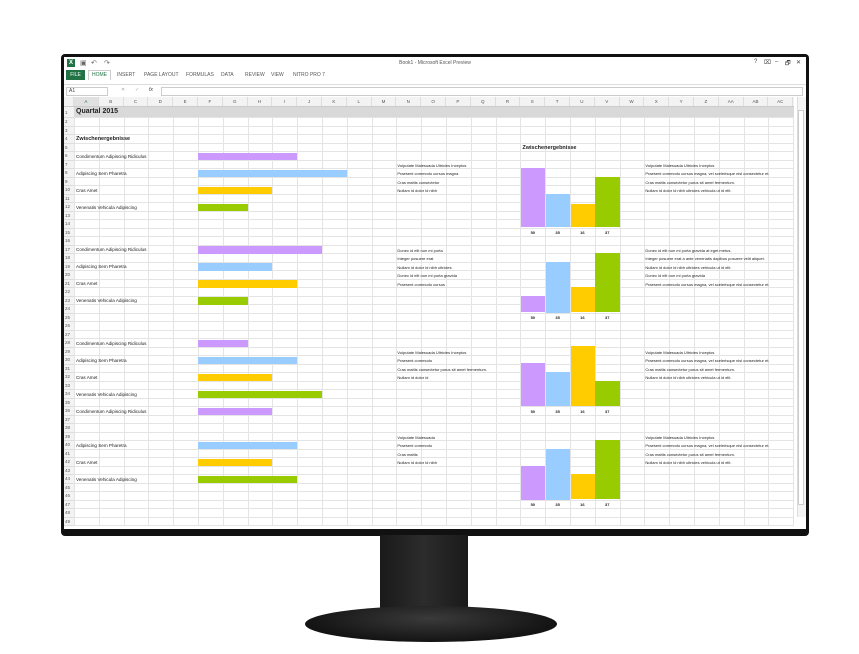 This screenshot has height=654, width=859. I want to click on row-header-13: 13, so click(69, 215).